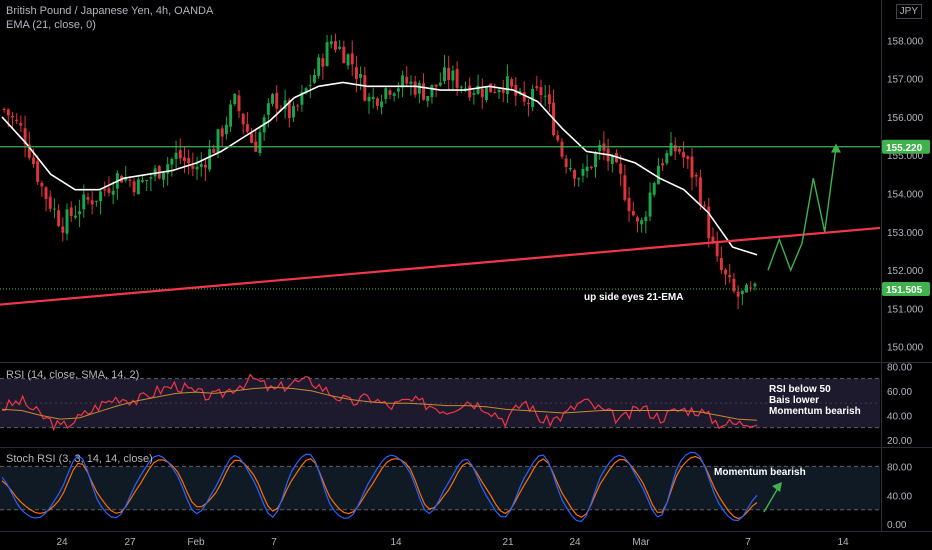  What do you see at coordinates (760, 472) in the screenshot?
I see `stoch-annotation: Momentum bearish` at bounding box center [760, 472].